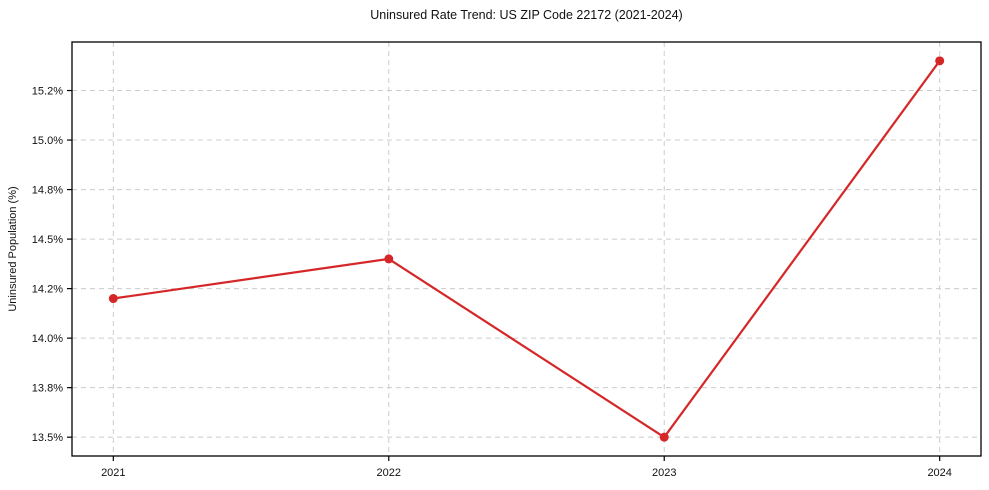 Image resolution: width=989 pixels, height=490 pixels. Describe the element at coordinates (47, 240) in the screenshot. I see `y-tick-label: 14.5%` at that location.